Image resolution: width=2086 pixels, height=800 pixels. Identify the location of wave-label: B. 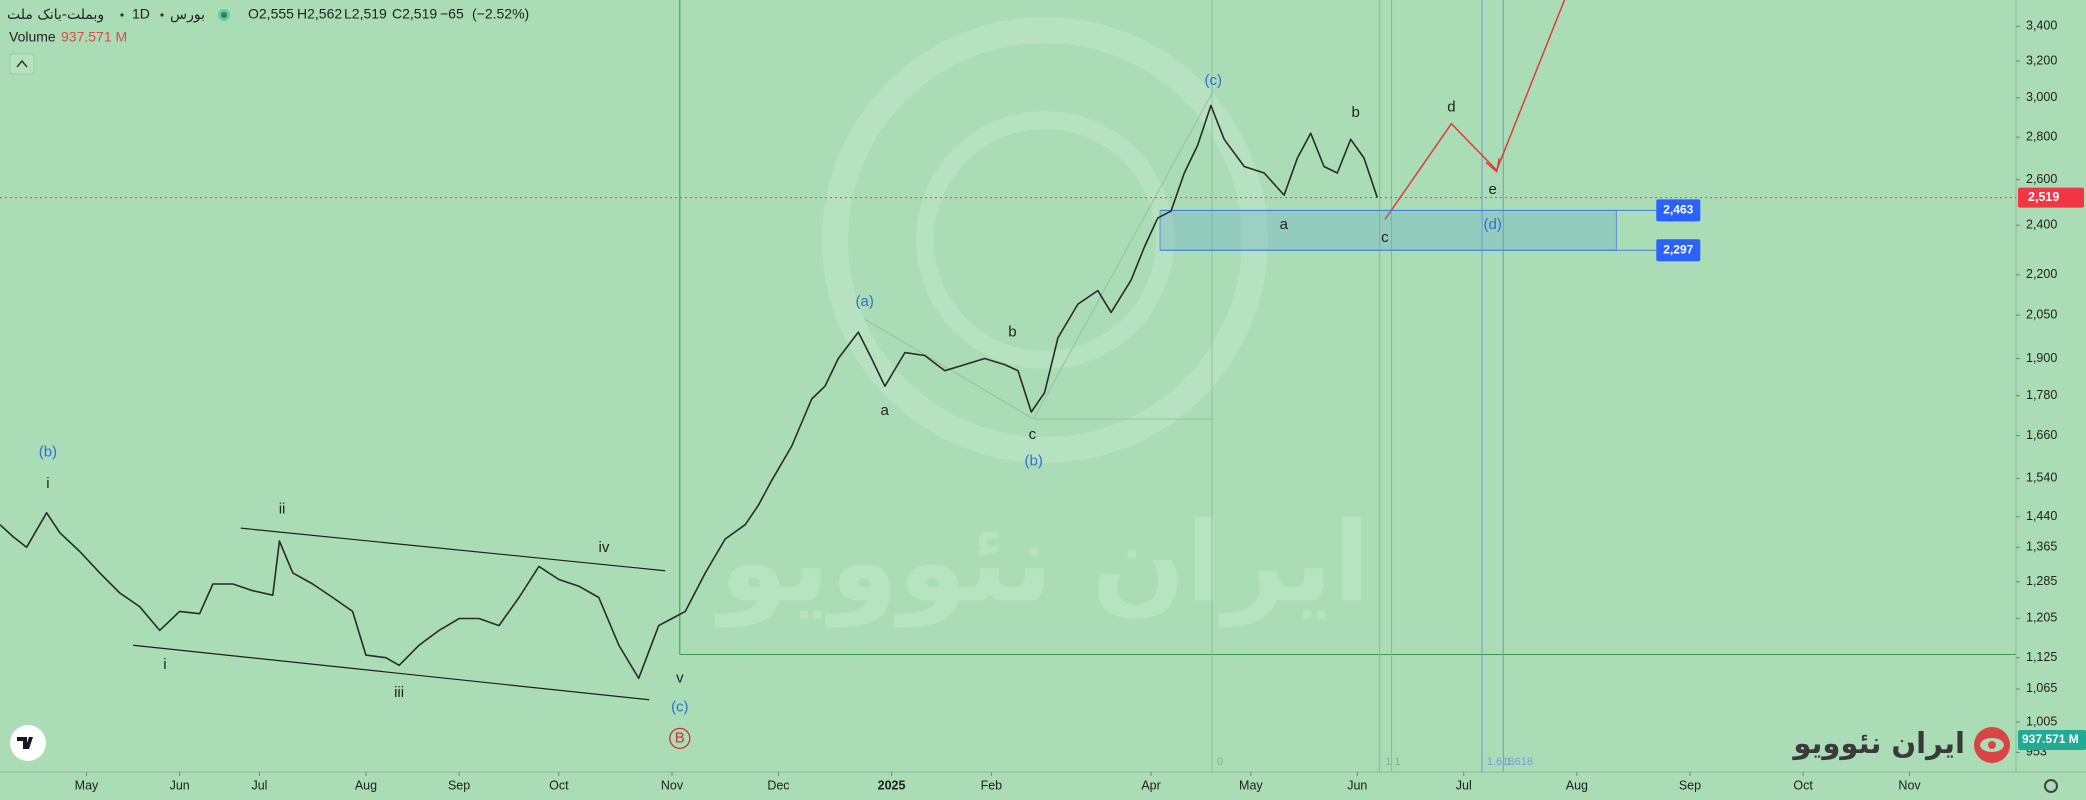
(680, 737).